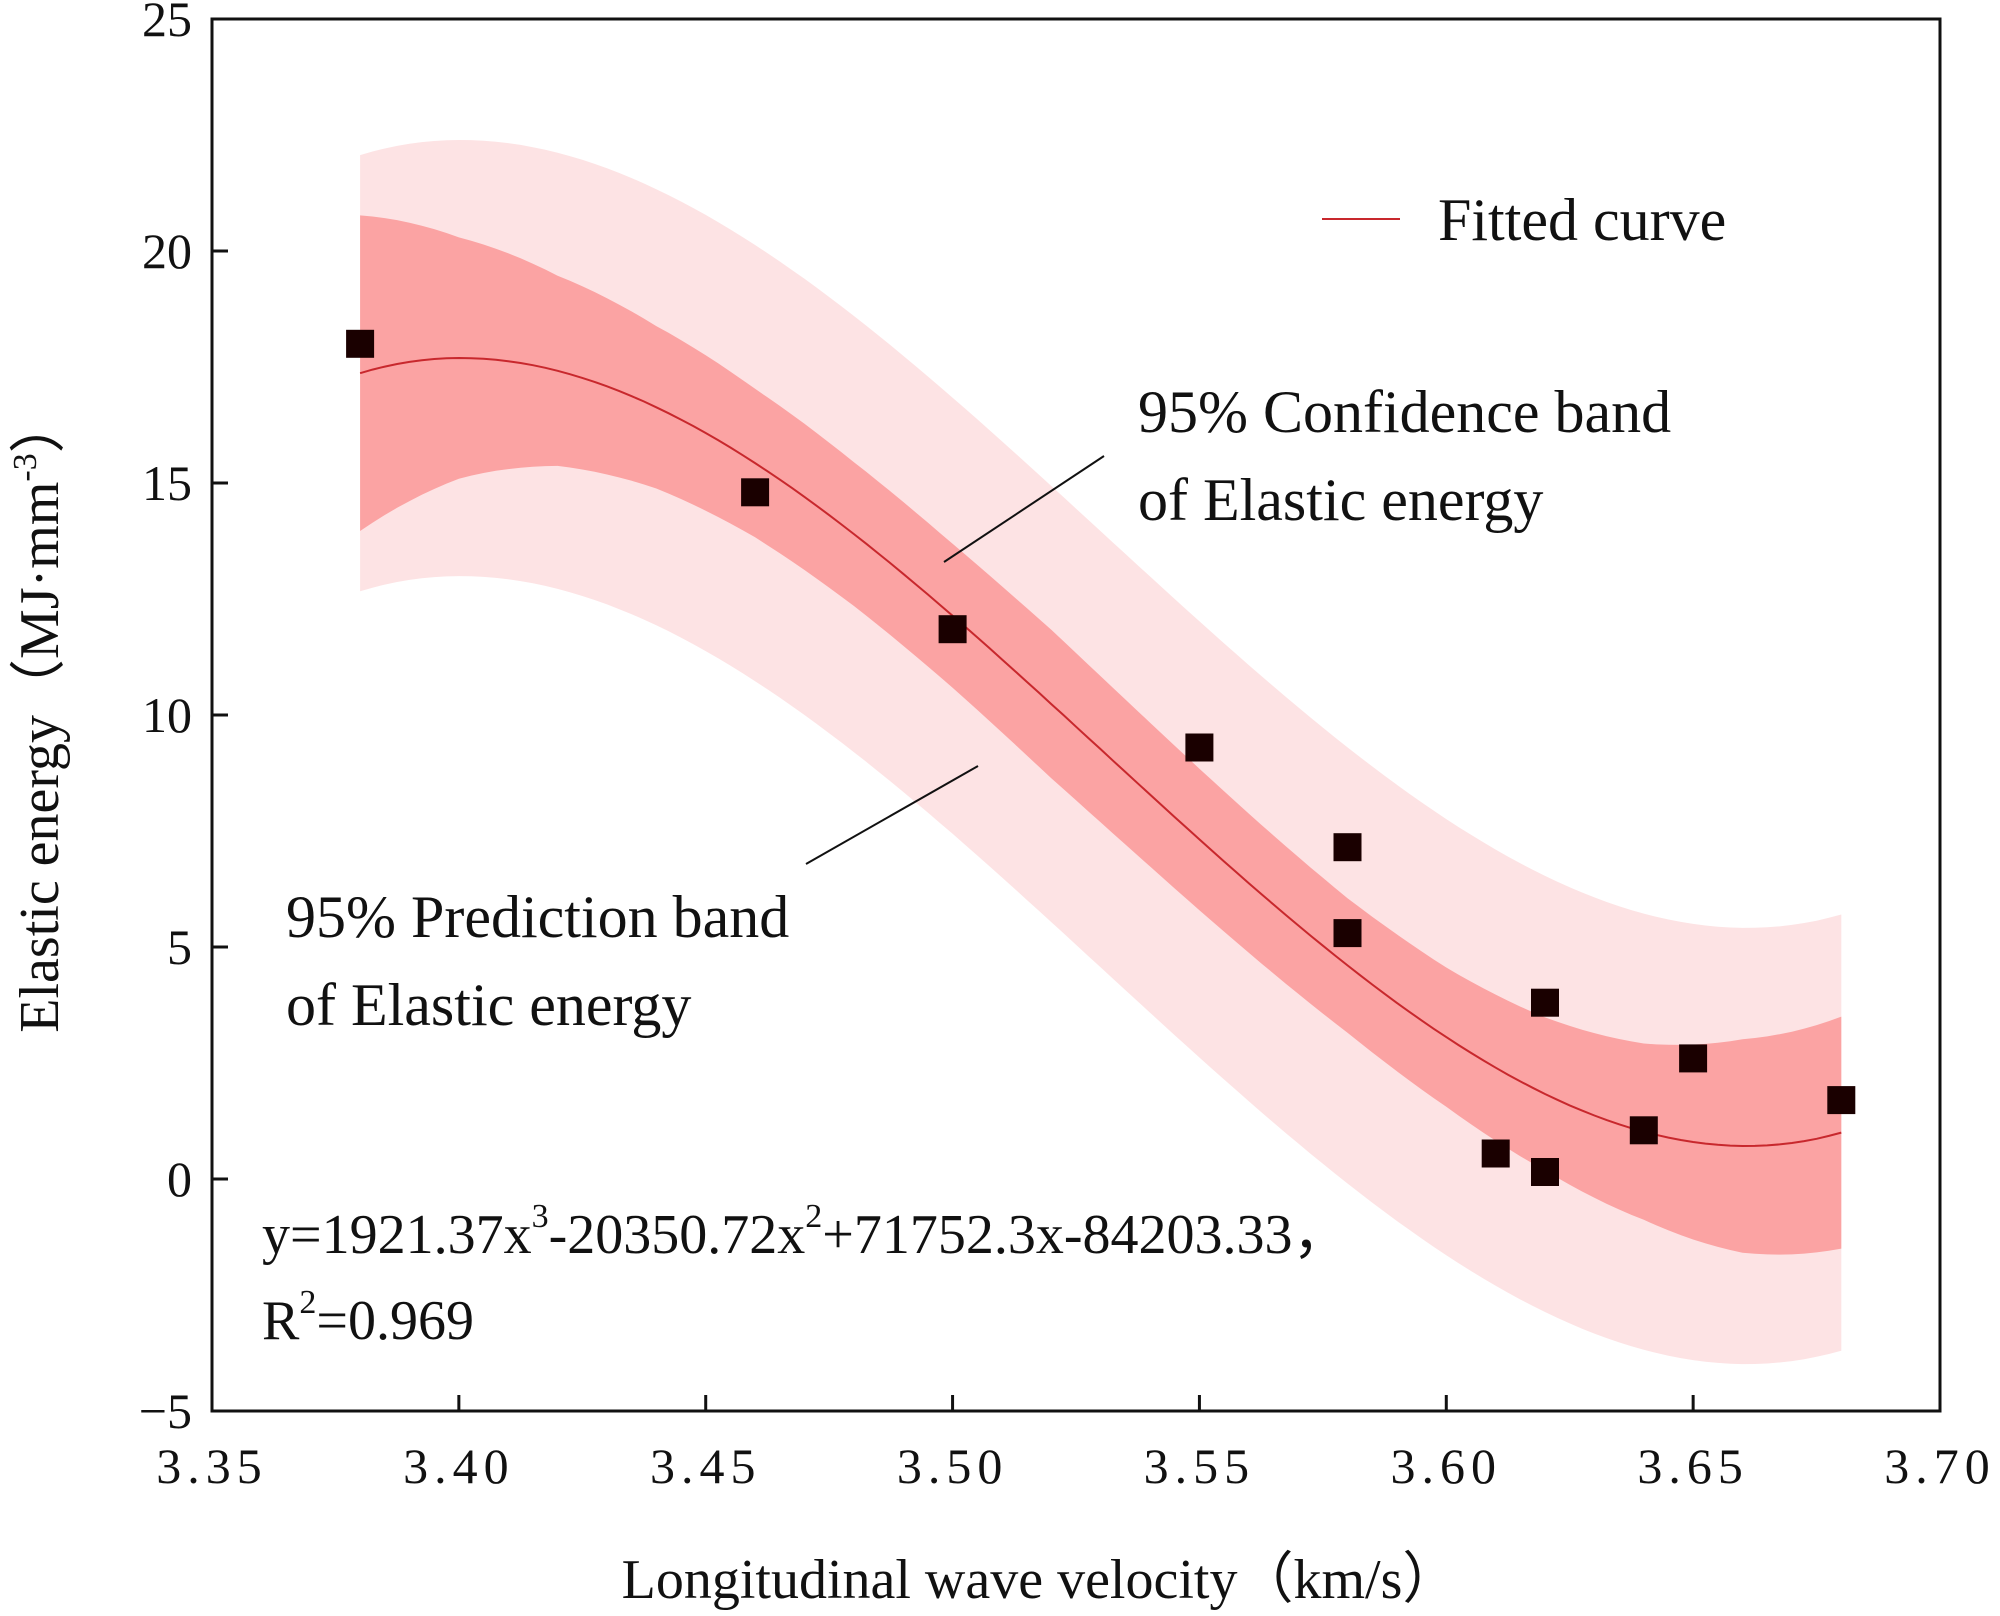 The width and height of the screenshot is (2000, 1616). Describe the element at coordinates (892, 815) in the screenshot. I see `prediction-leader-line` at that location.